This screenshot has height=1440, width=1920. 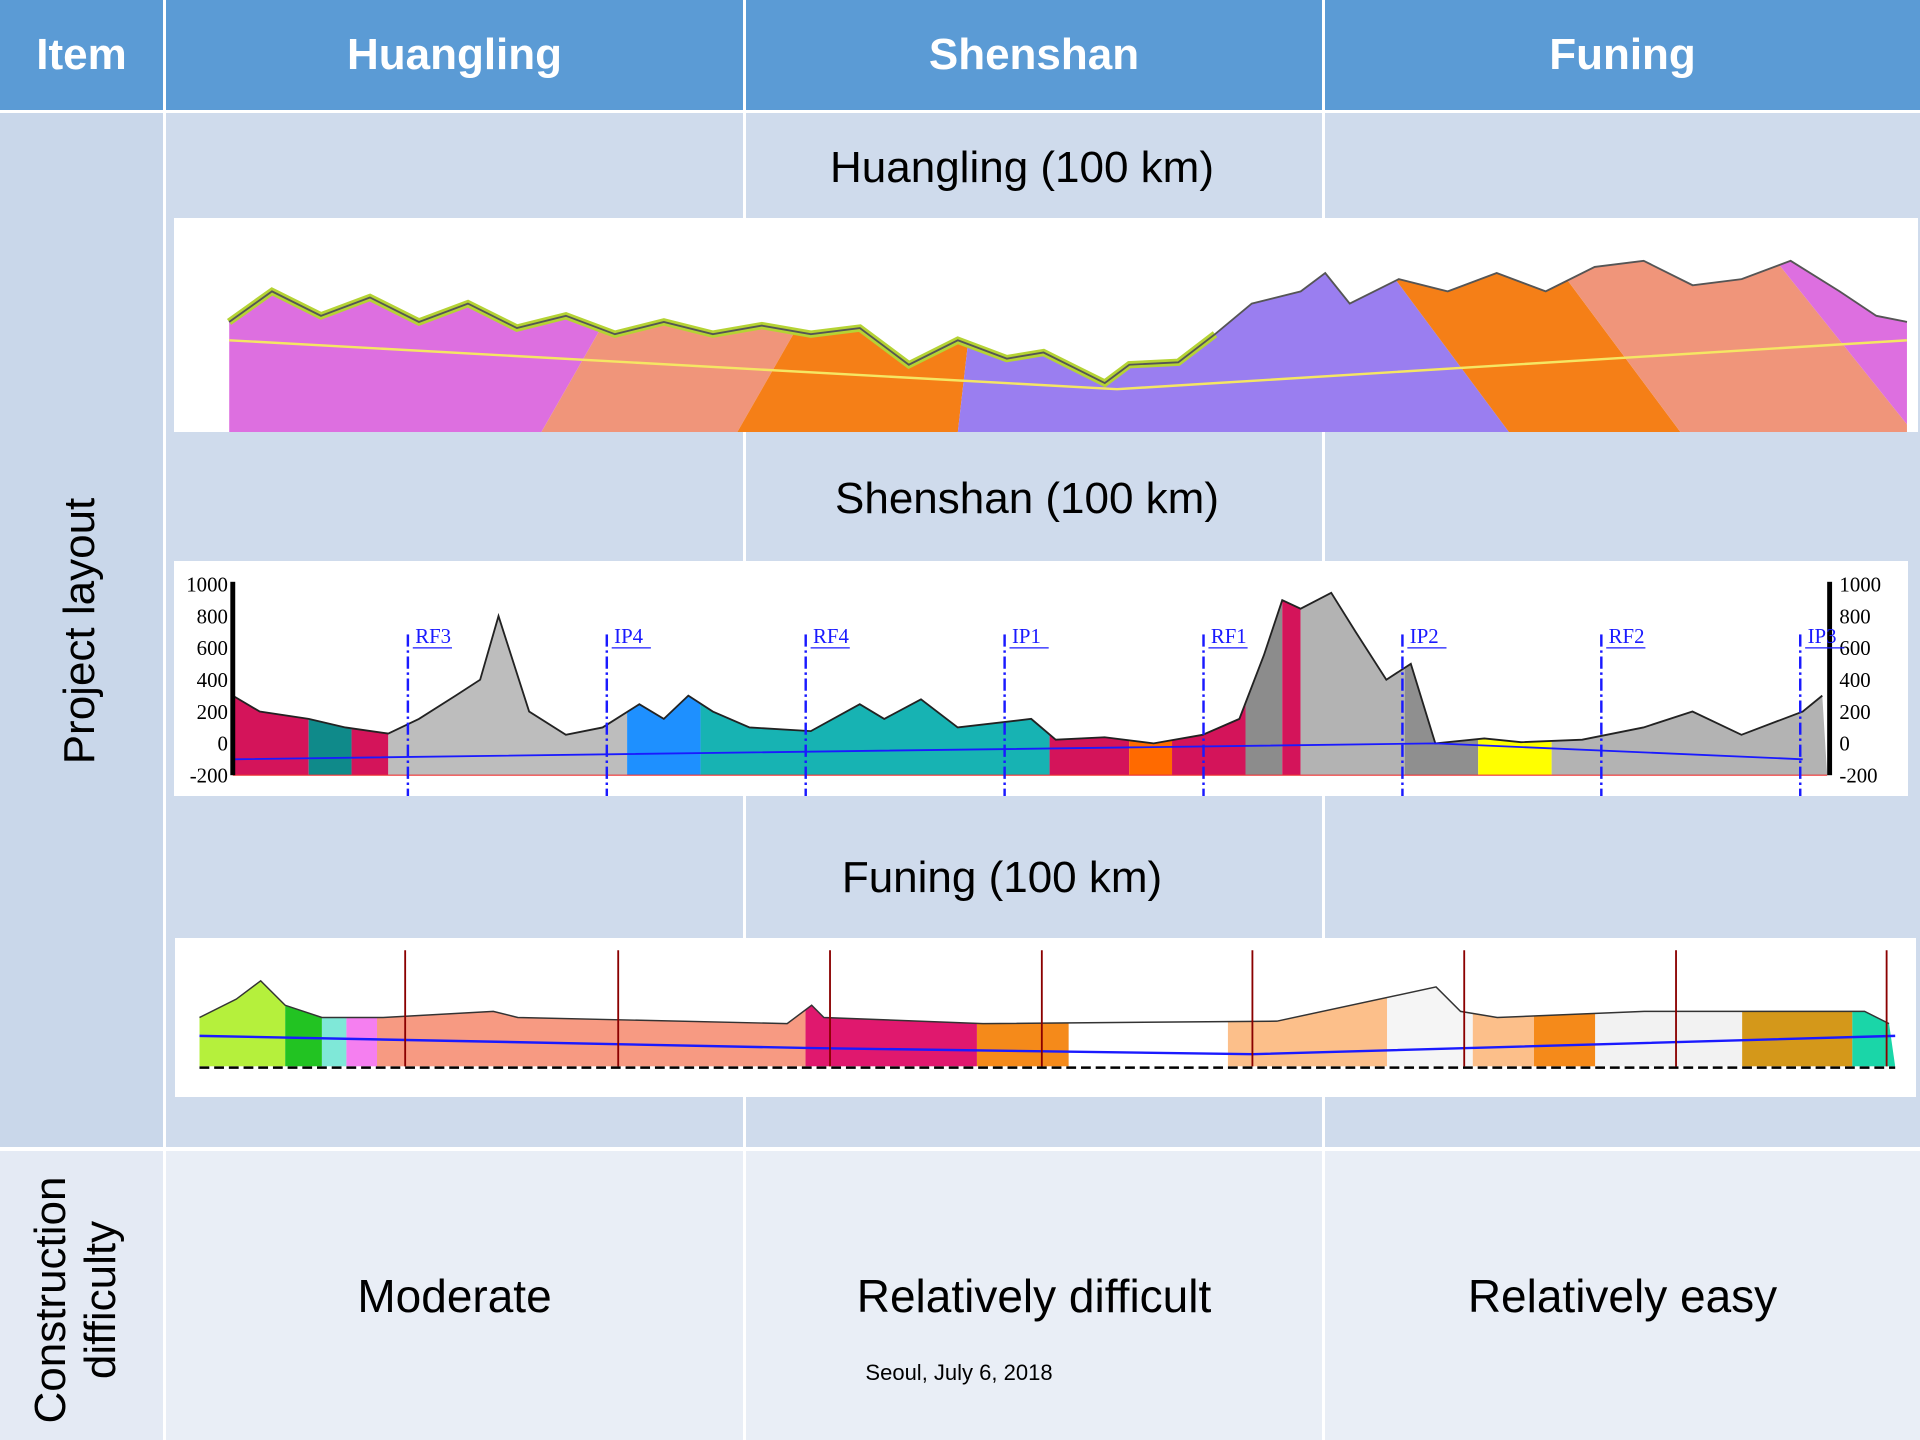 I want to click on profile-title: Funing (100 km), so click(x=1002, y=877).